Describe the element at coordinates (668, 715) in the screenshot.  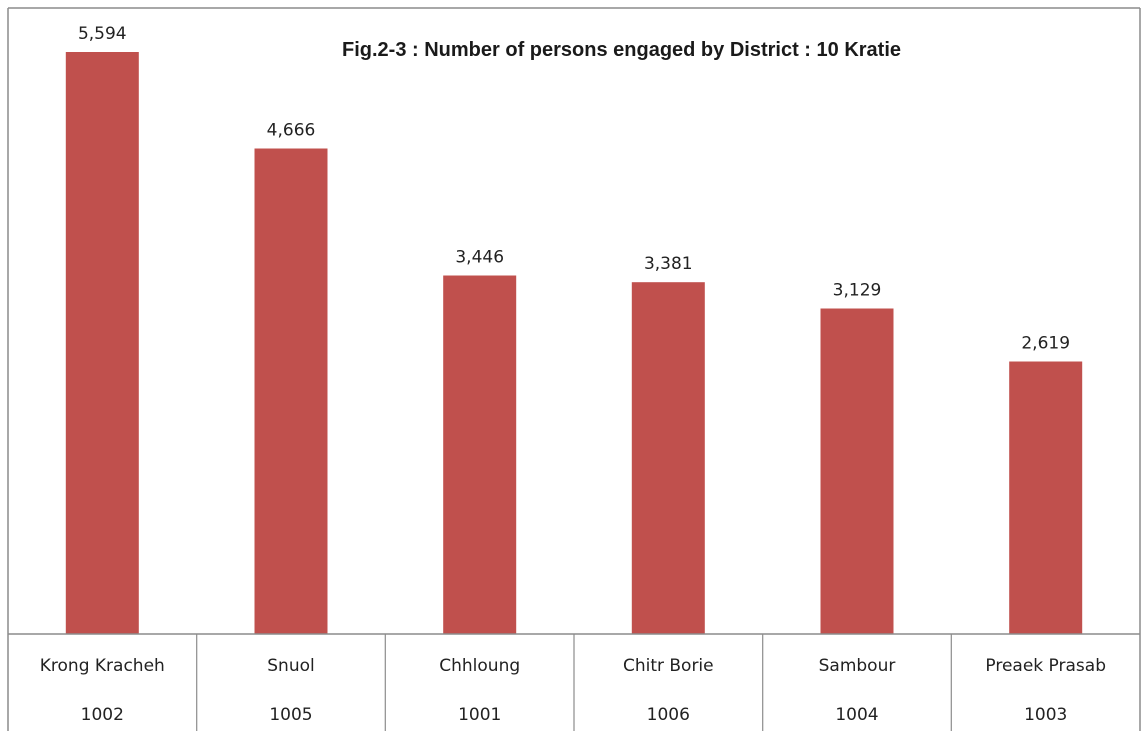
I see `district-code-label: 1006` at that location.